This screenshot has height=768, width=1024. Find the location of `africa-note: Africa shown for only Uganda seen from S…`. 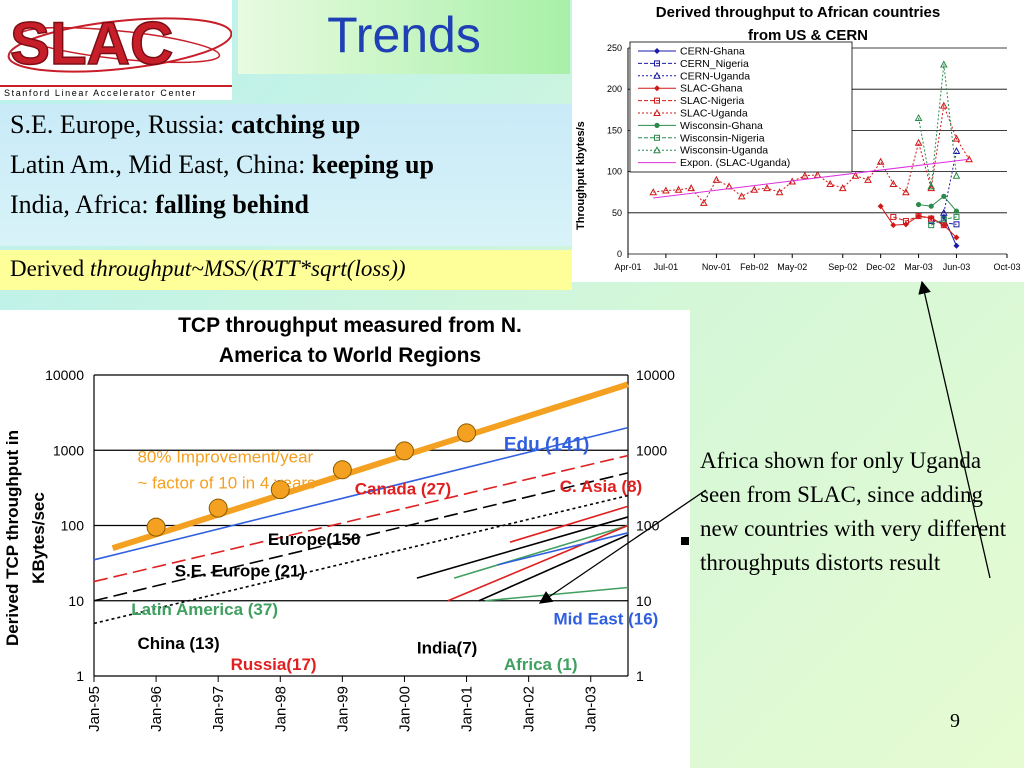

africa-note: Africa shown for only Uganda seen from S… is located at coordinates (853, 511).